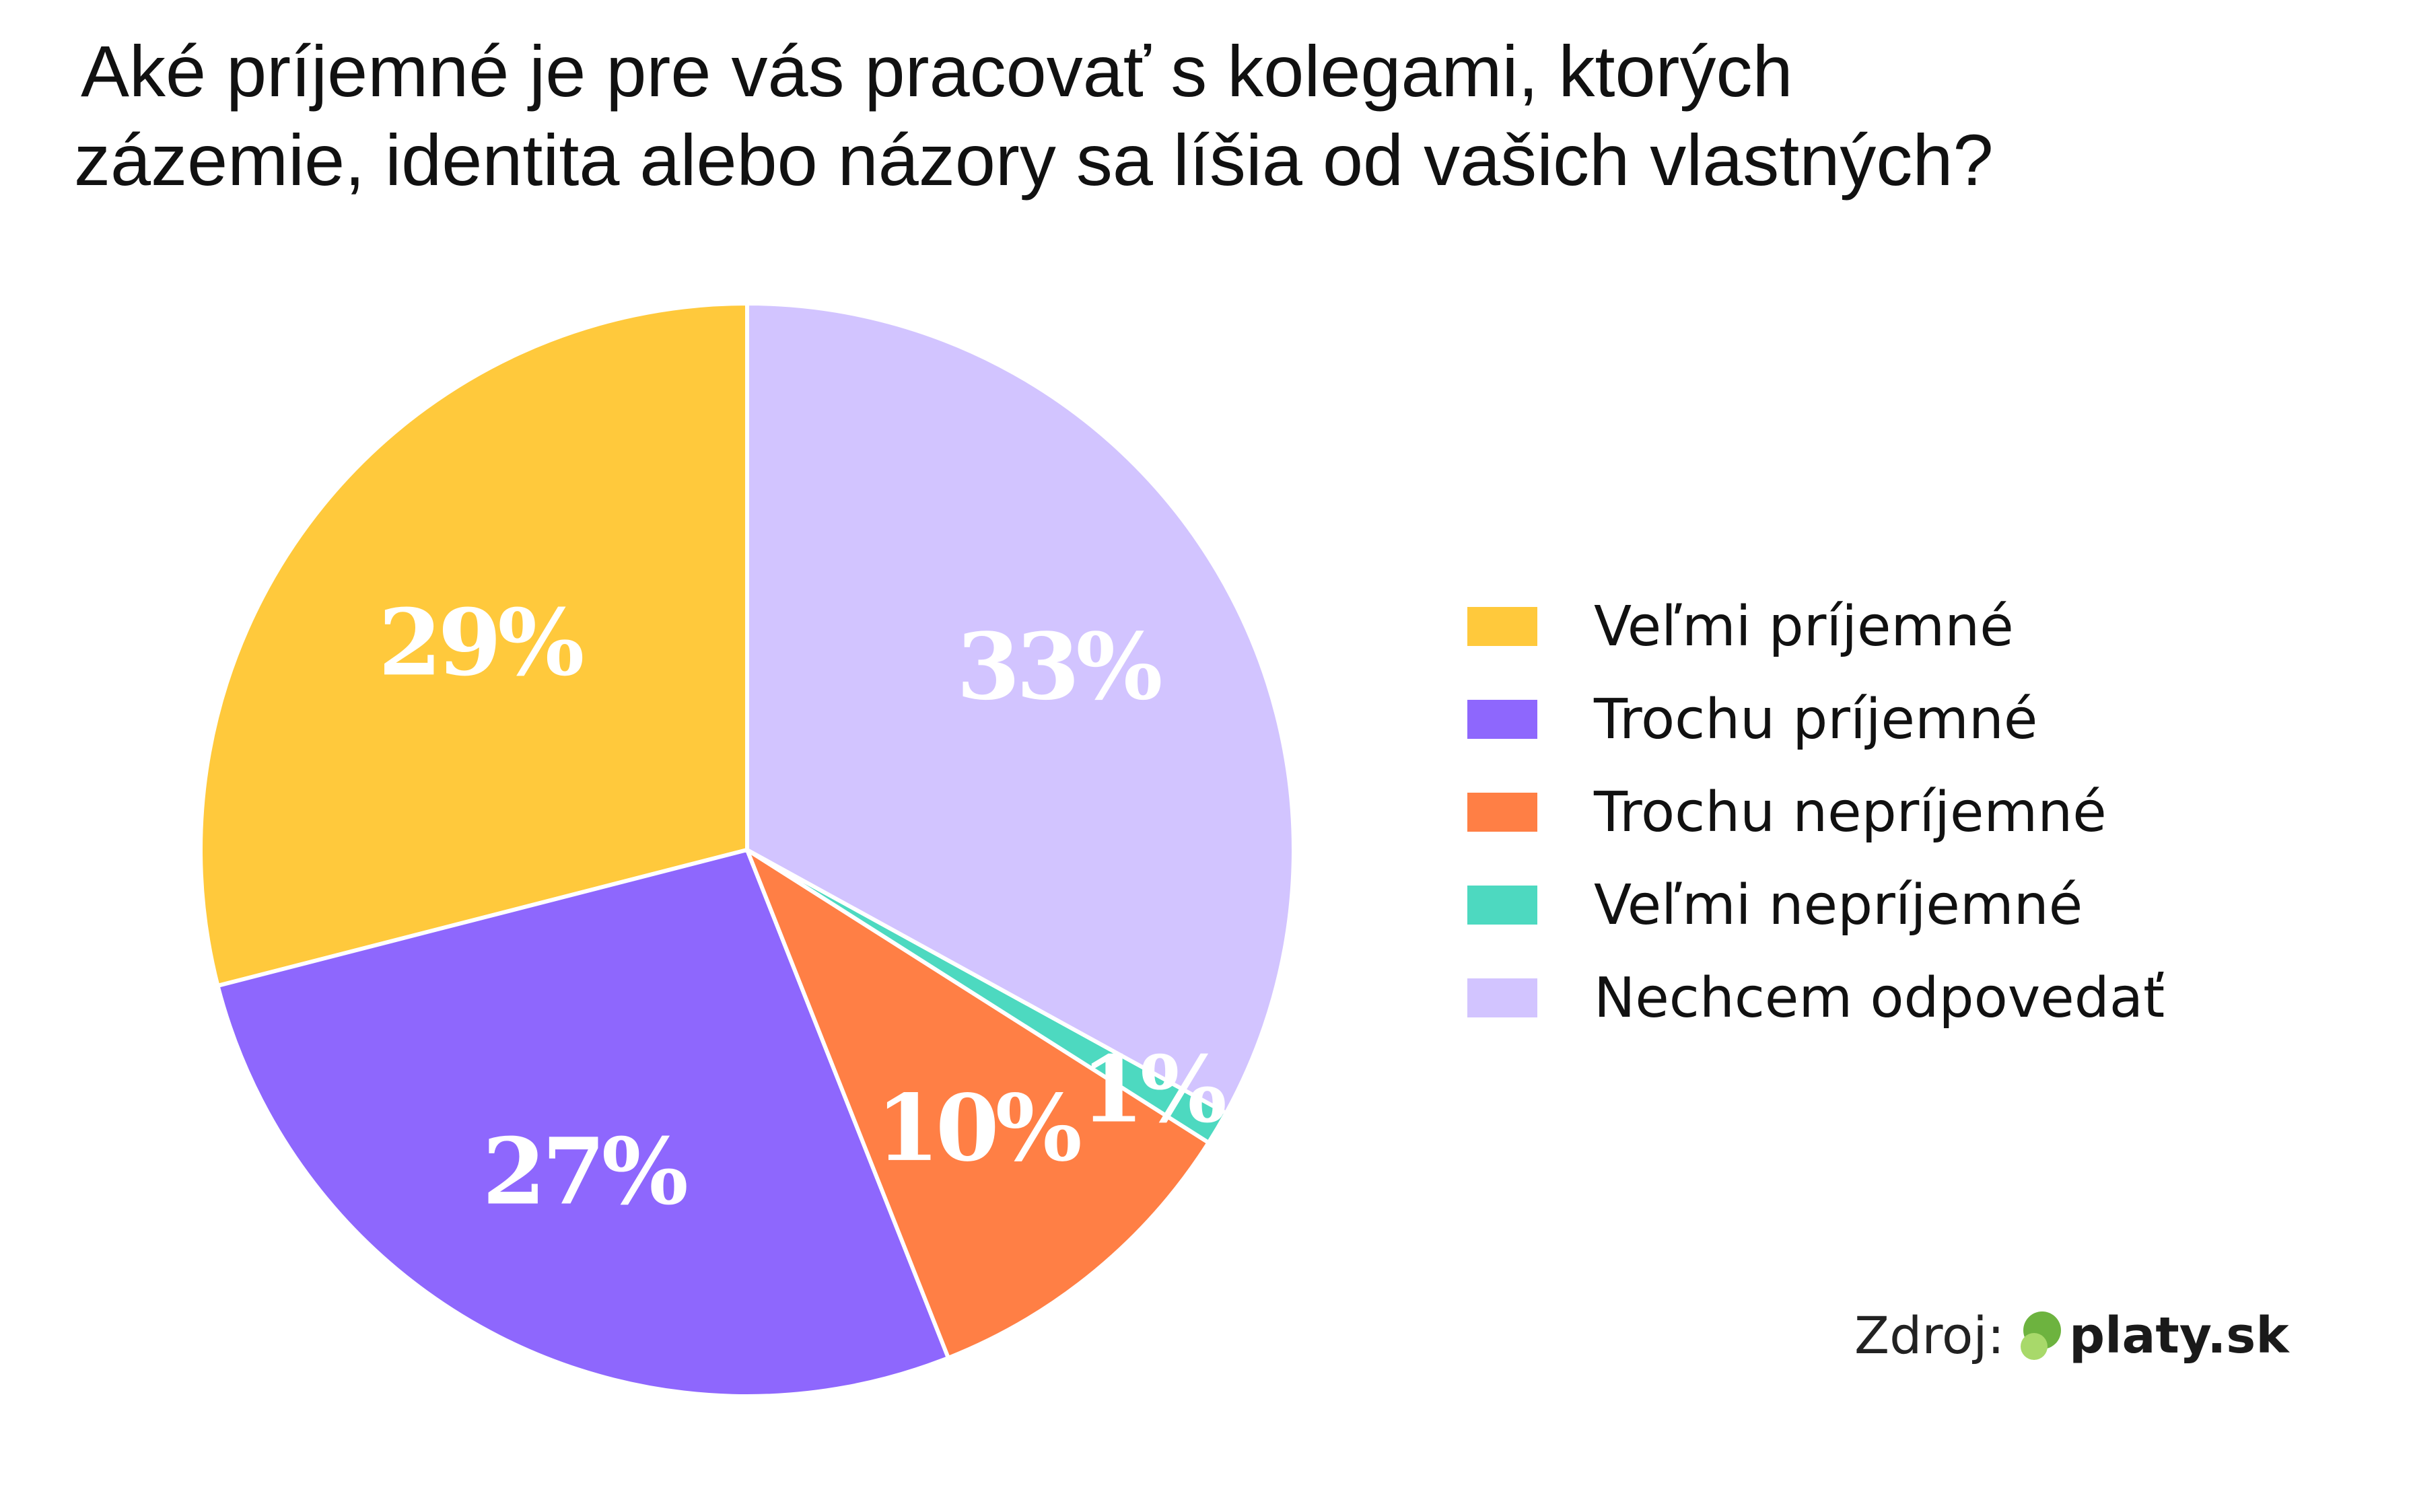  What do you see at coordinates (584, 1172) in the screenshot?
I see `slice-value-label-2: 27%` at bounding box center [584, 1172].